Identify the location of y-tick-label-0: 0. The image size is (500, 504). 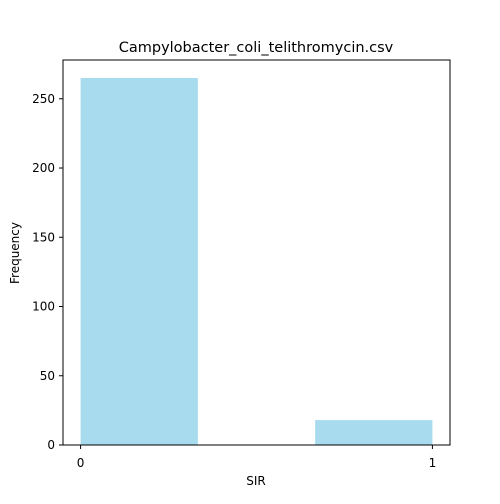
(51, 445).